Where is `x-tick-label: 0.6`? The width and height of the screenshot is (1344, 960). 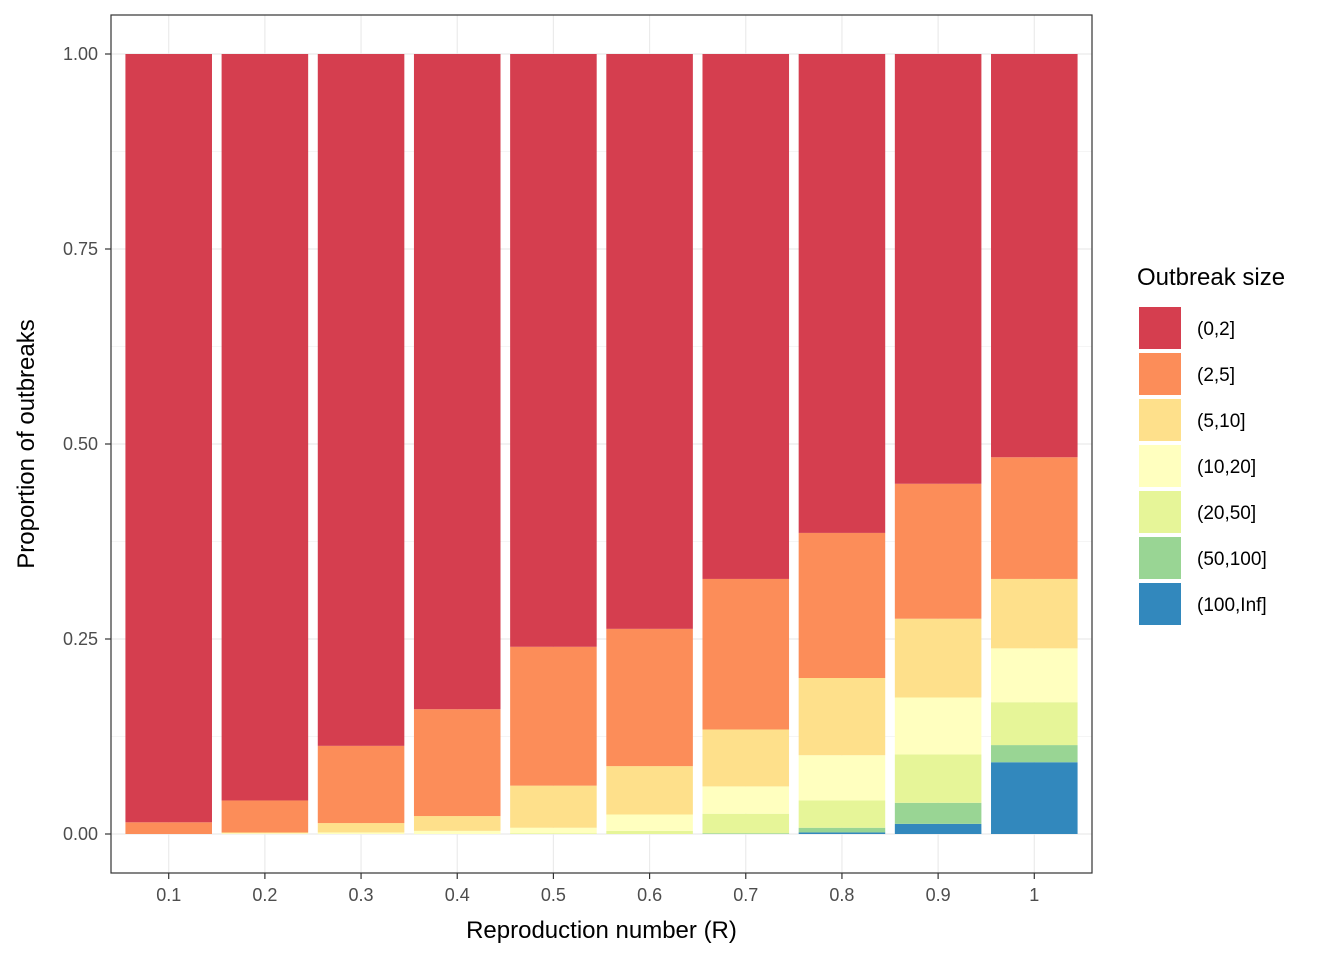
x-tick-label: 0.6 is located at coordinates (649, 895).